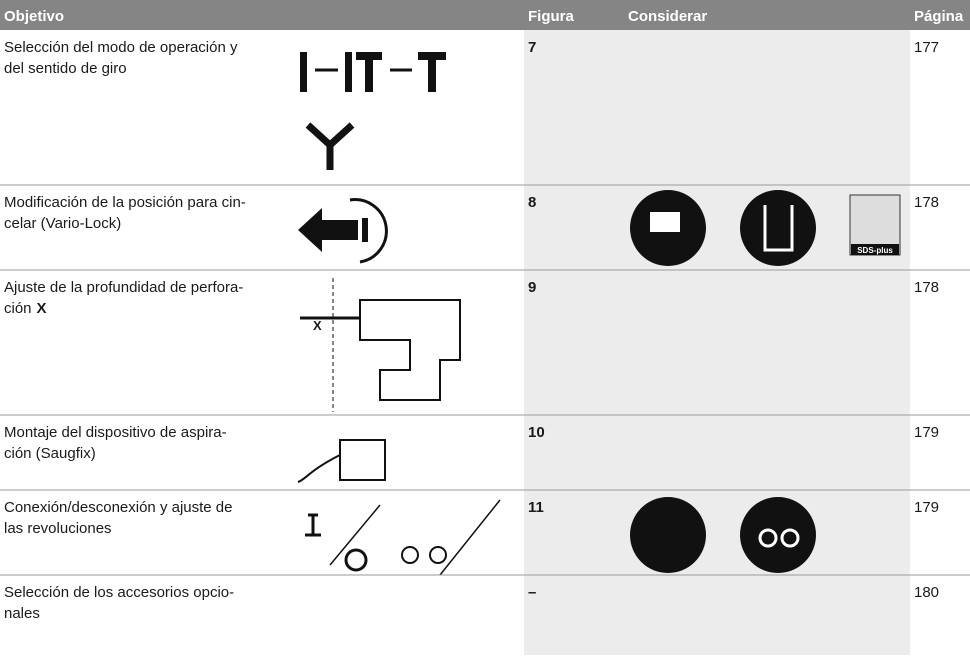  I want to click on figure-number: 9, so click(532, 287).